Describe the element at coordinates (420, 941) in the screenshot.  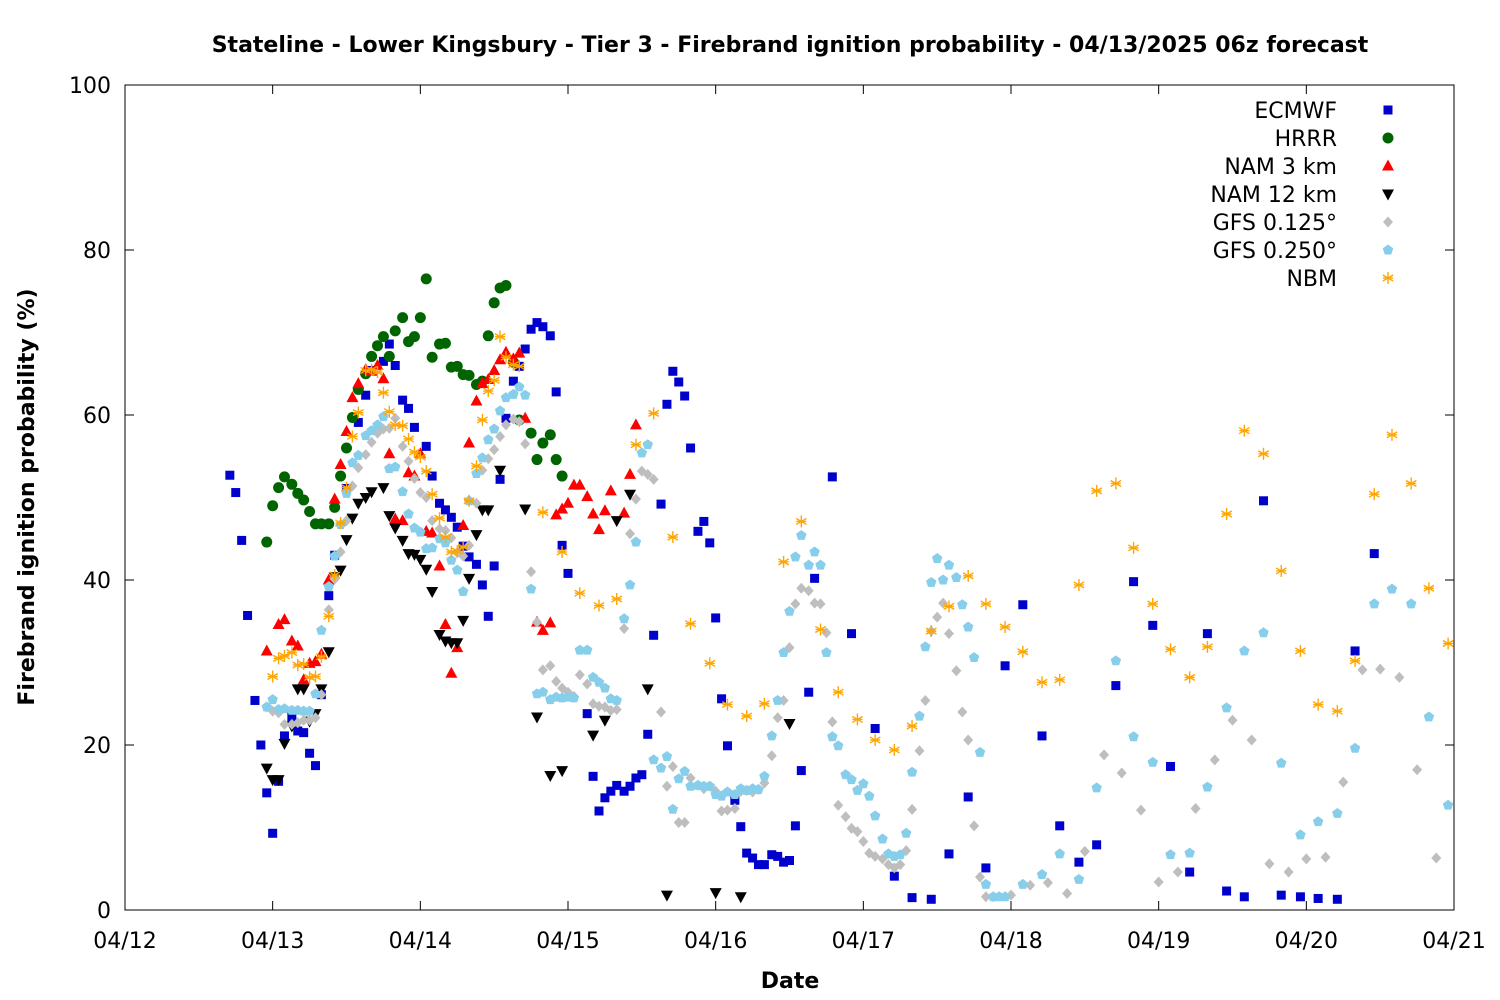
I see `x-tick-label: 04/14` at that location.